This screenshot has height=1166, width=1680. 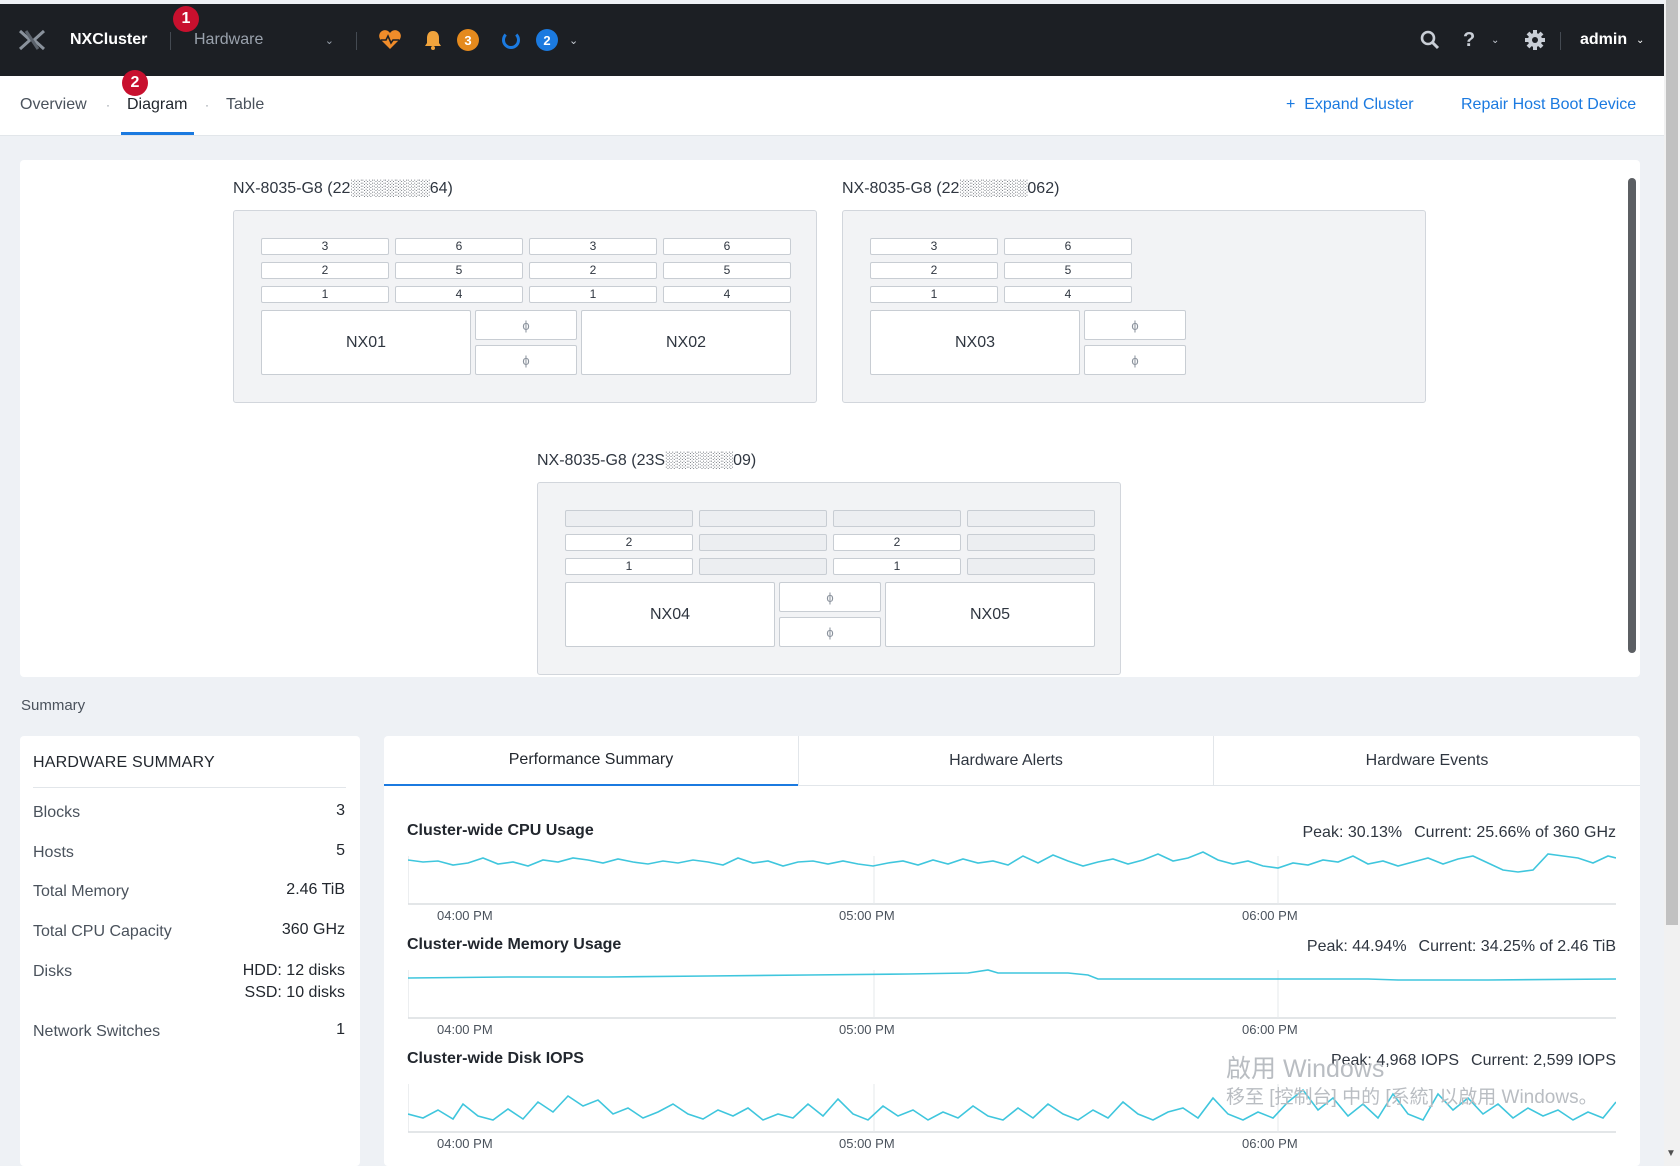 I want to click on cpu-peak: Peak: 30.13%, so click(x=1352, y=832).